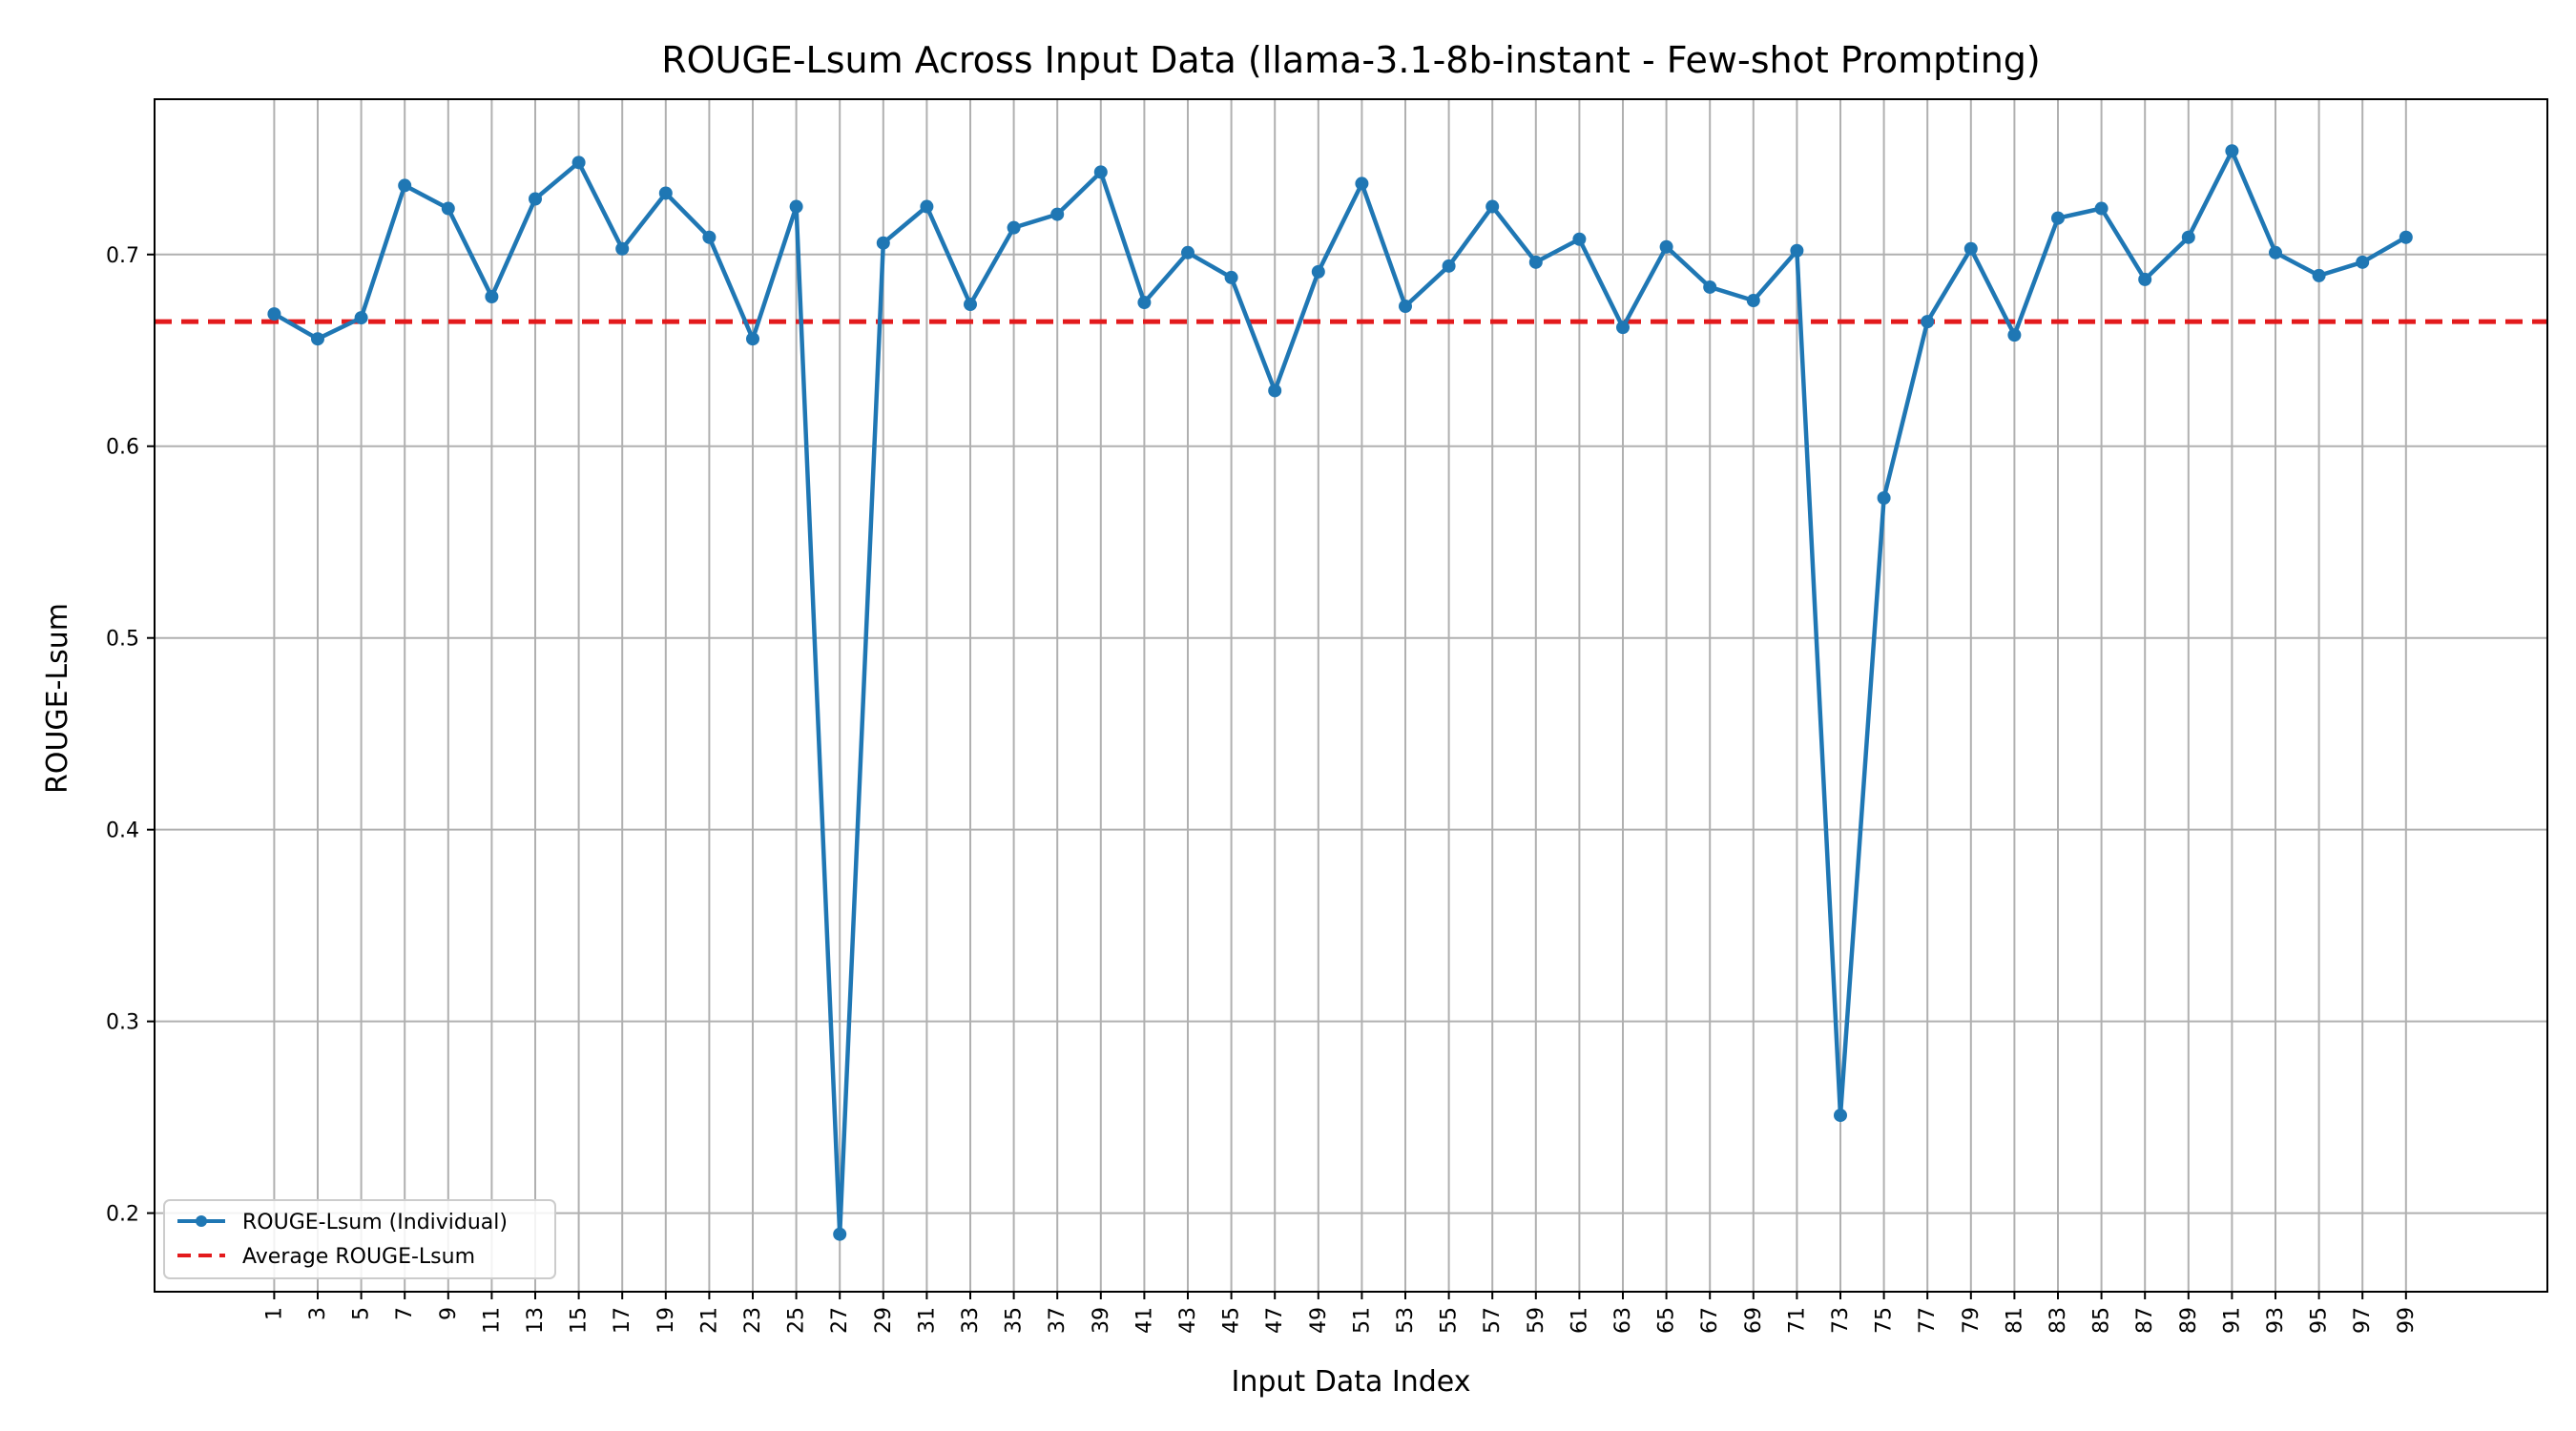 This screenshot has height=1431, width=2576. Describe the element at coordinates (709, 1320) in the screenshot. I see `x-tick-label: 21` at that location.